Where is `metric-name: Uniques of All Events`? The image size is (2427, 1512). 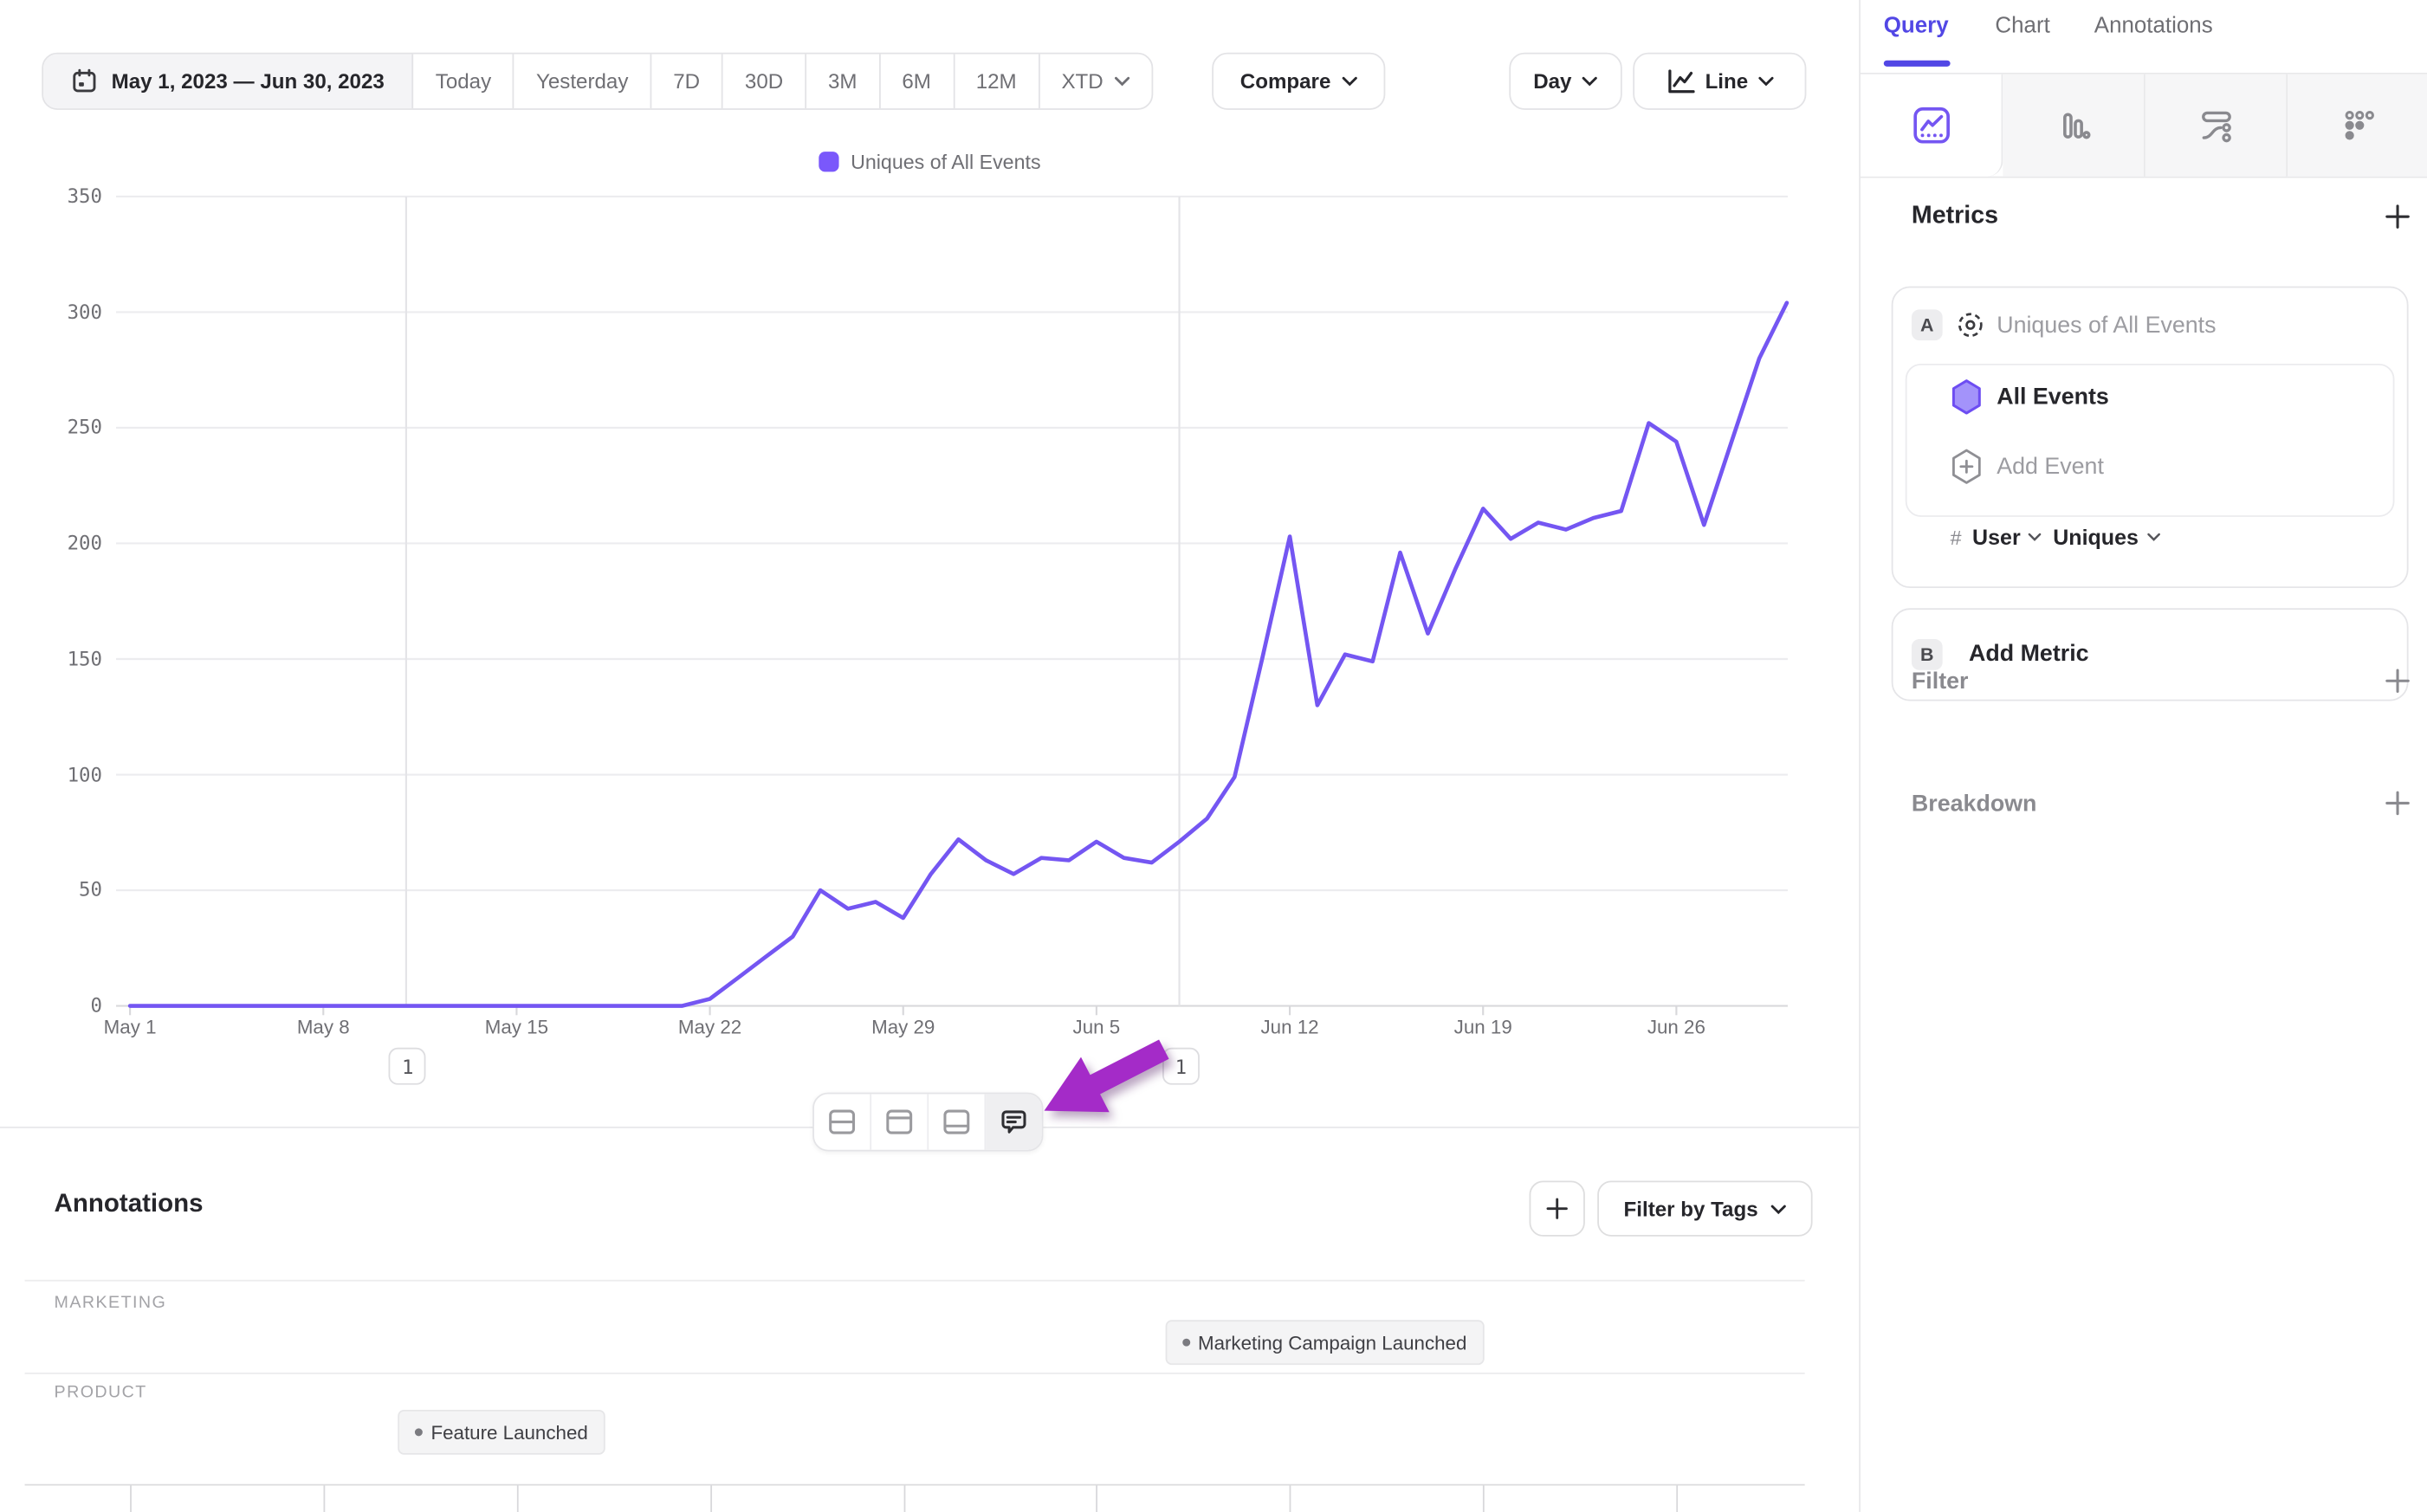
metric-name: Uniques of All Events is located at coordinates (2107, 325).